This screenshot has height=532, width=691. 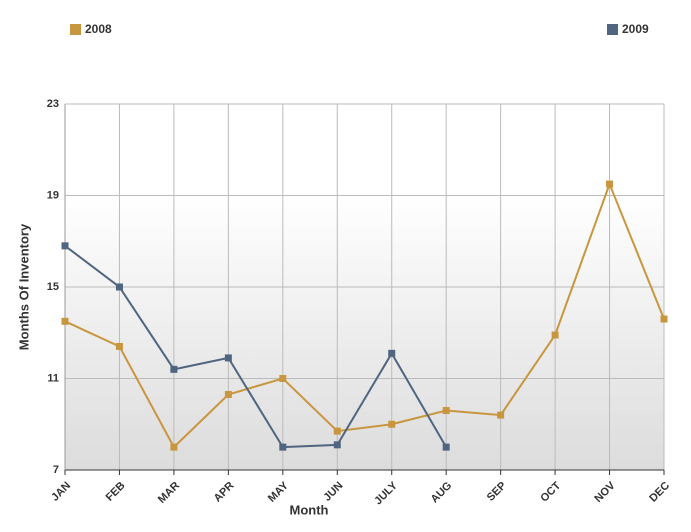 What do you see at coordinates (53, 287) in the screenshot?
I see `y-tick-label: 15` at bounding box center [53, 287].